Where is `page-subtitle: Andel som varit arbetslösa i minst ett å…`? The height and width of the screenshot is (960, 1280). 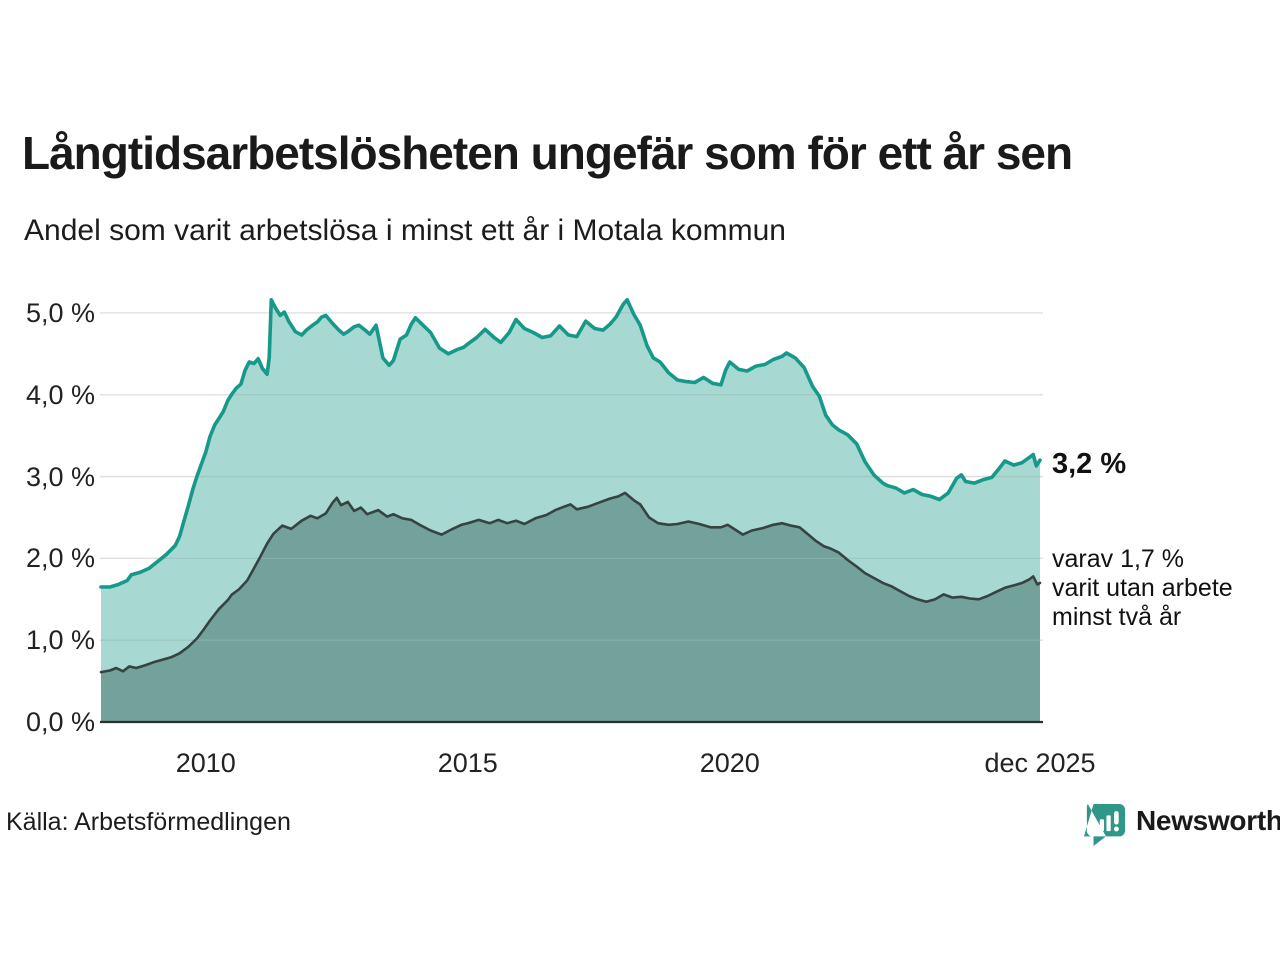 page-subtitle: Andel som varit arbetslösa i minst ett å… is located at coordinates (405, 230).